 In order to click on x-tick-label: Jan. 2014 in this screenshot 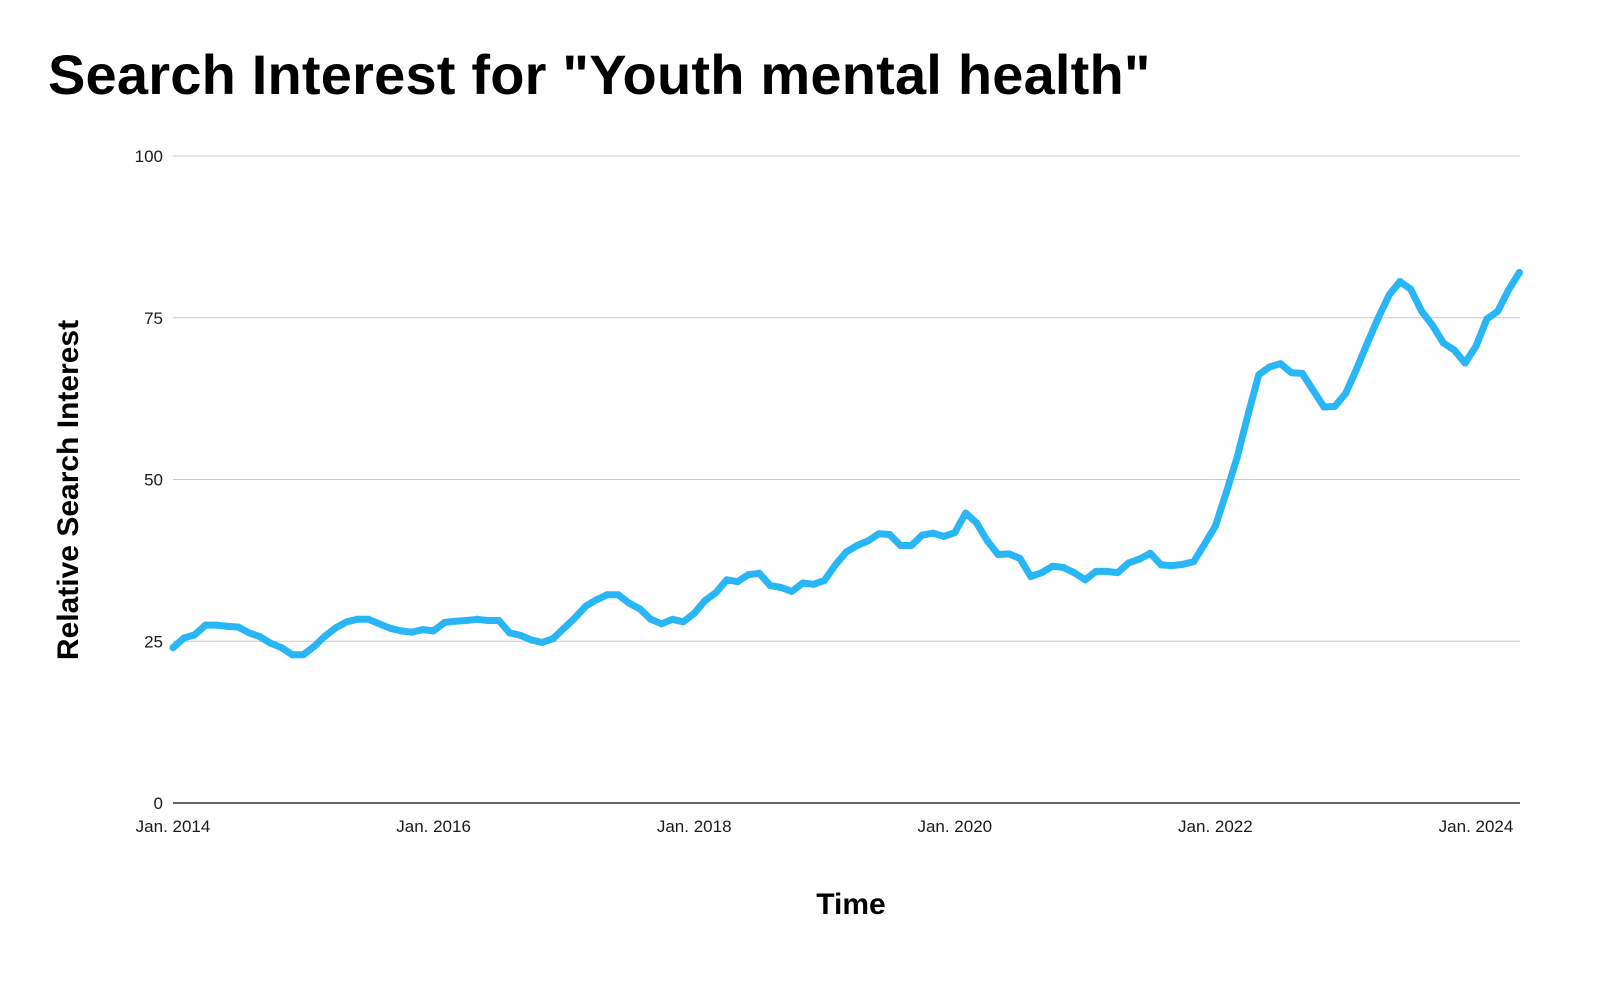, I will do `click(173, 826)`.